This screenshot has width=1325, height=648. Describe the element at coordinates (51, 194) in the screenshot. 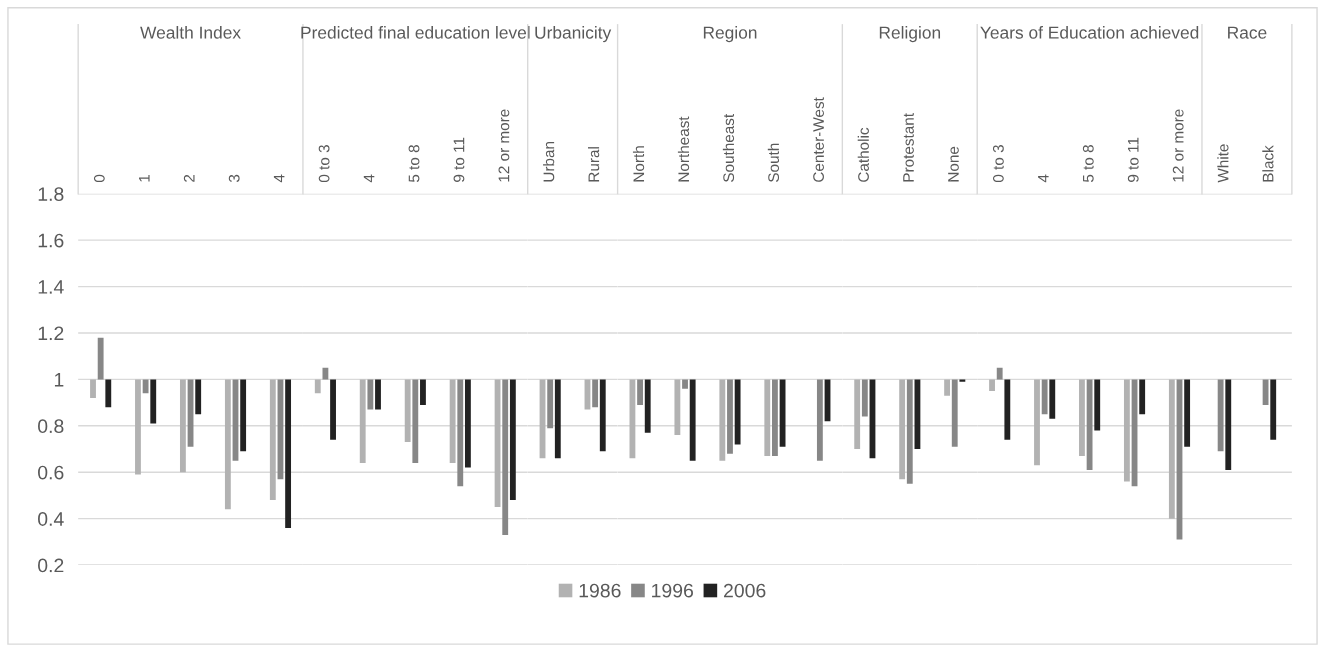

I see `y-tick-label: 1.8` at that location.